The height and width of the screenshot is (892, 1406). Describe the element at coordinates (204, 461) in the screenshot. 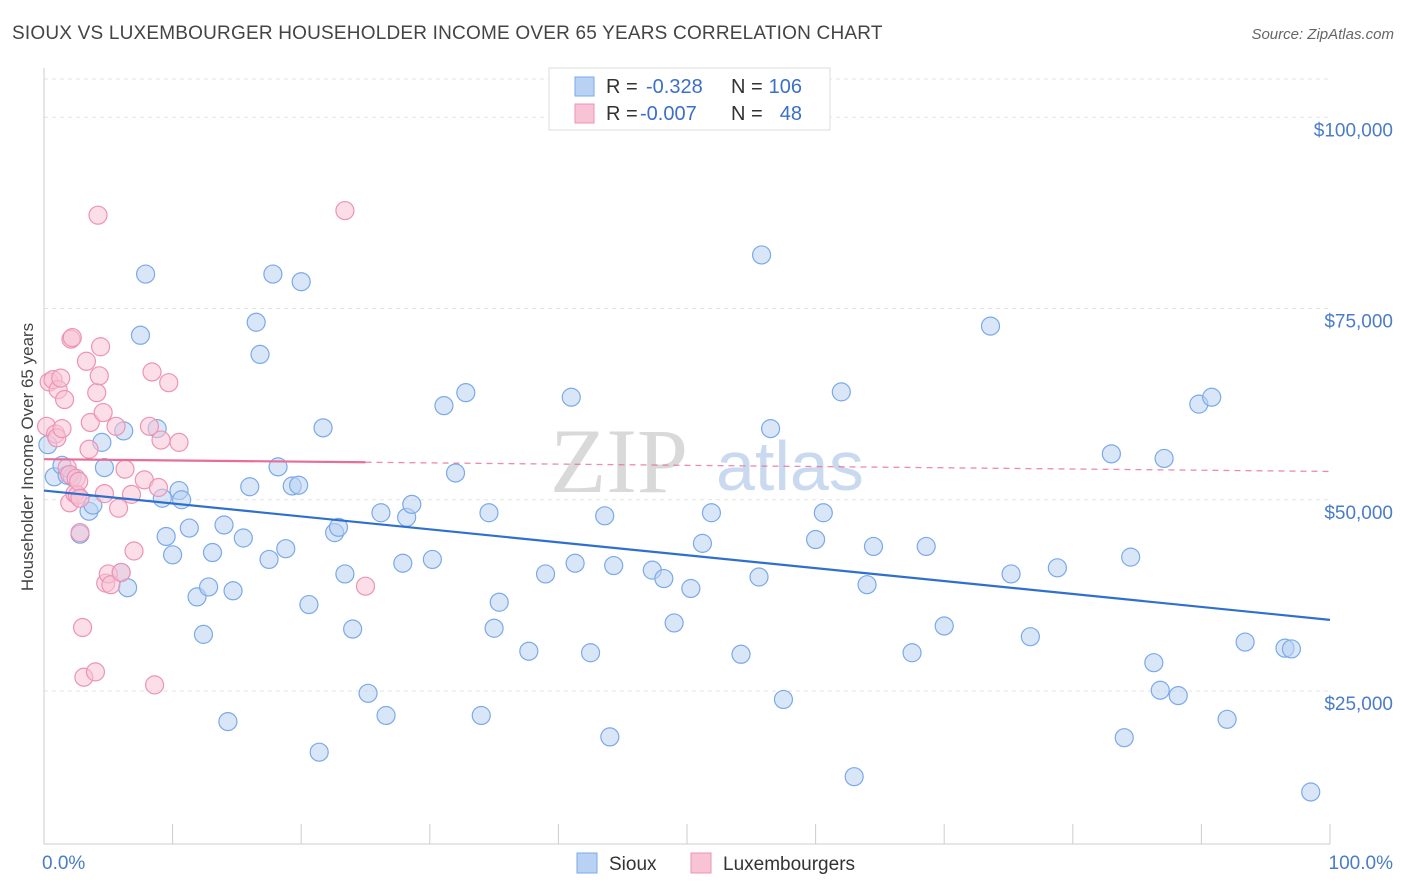

I see `luxembourgers-trend-line` at that location.